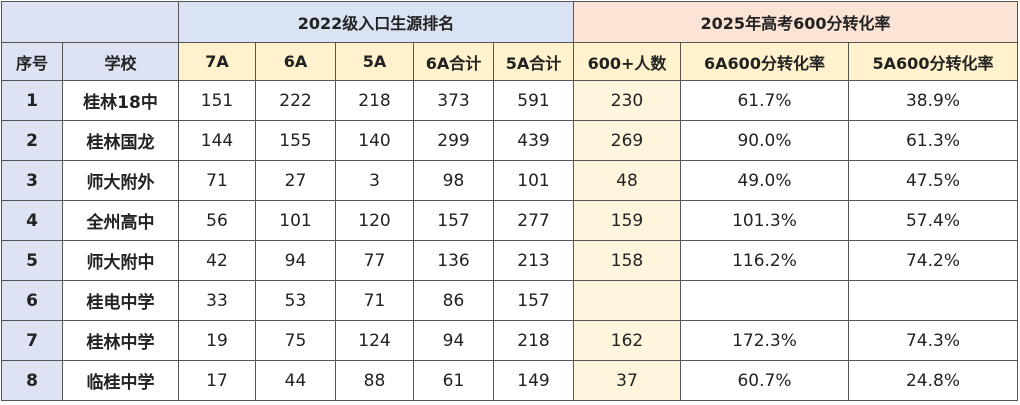 This screenshot has width=1020, height=405. Describe the element at coordinates (533, 100) in the screenshot. I see `cell: 591` at that location.